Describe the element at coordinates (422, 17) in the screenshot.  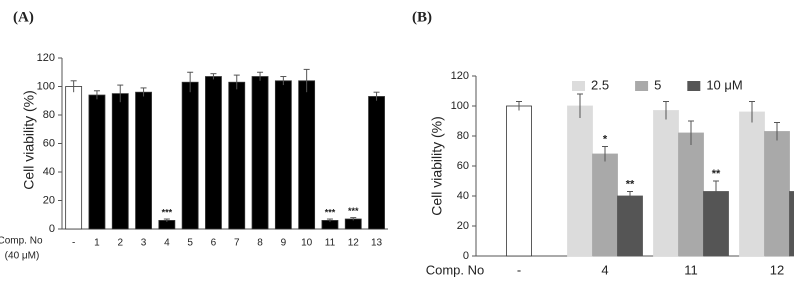
I see `panel-title: (B)` at that location.